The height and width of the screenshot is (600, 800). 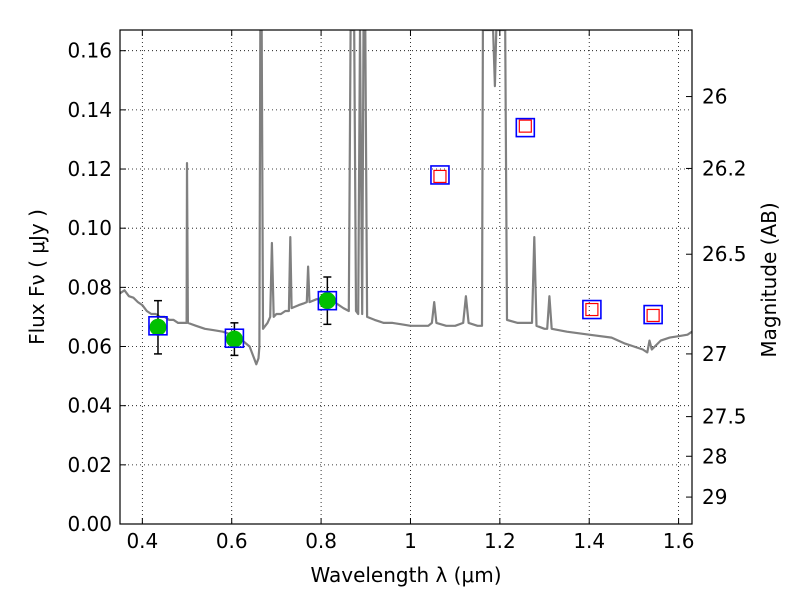 What do you see at coordinates (405, 575) in the screenshot?
I see `x-axis-title: Wavelength λ (μm)` at bounding box center [405, 575].